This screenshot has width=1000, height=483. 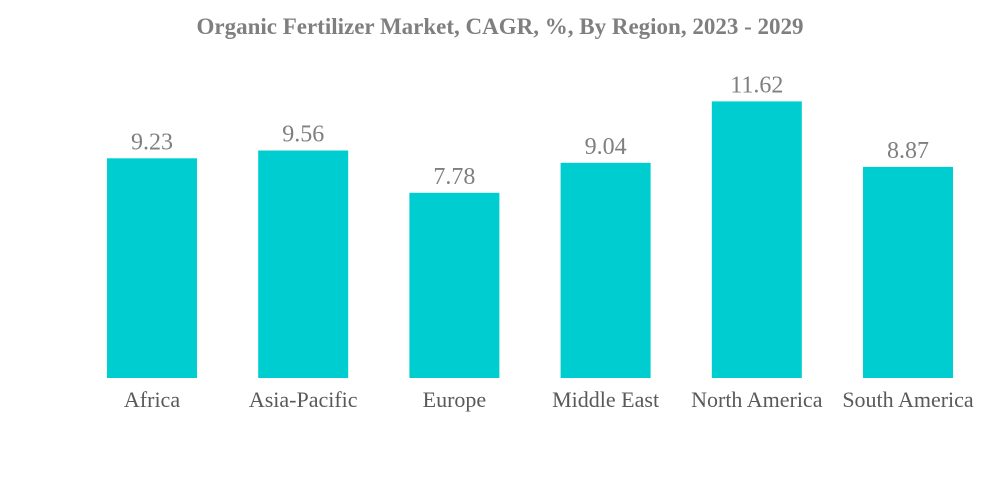 What do you see at coordinates (454, 285) in the screenshot?
I see `bar-europe` at bounding box center [454, 285].